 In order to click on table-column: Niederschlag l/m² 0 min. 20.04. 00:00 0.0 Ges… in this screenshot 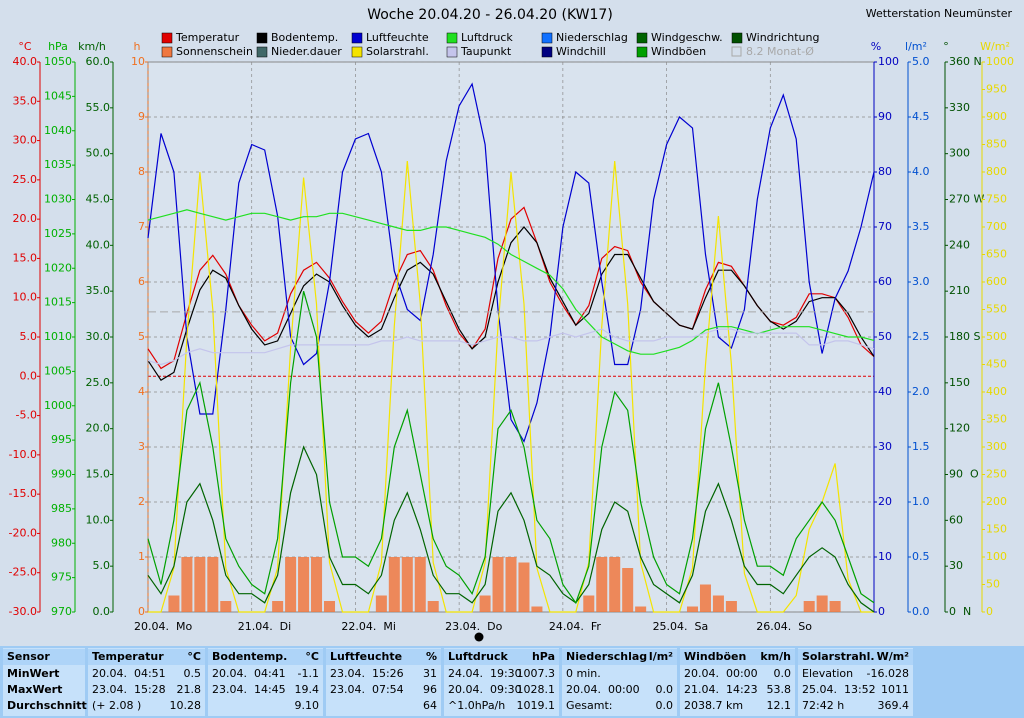, I will do `click(619, 682)`.